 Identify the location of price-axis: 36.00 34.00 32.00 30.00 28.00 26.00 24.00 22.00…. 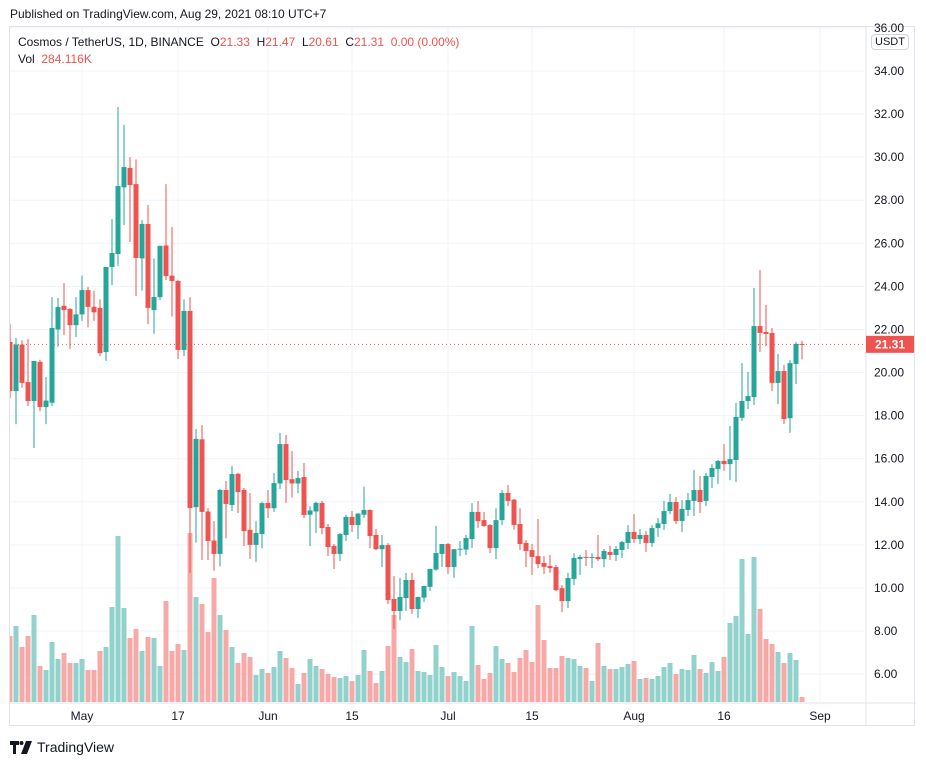
(889, 351).